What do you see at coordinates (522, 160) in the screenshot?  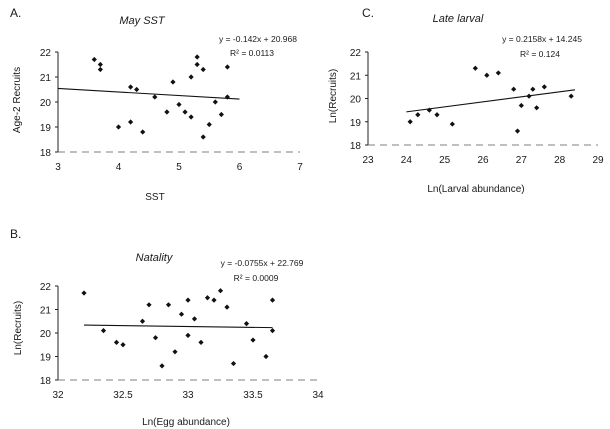 I see `panel-c-xtick-label: 27` at bounding box center [522, 160].